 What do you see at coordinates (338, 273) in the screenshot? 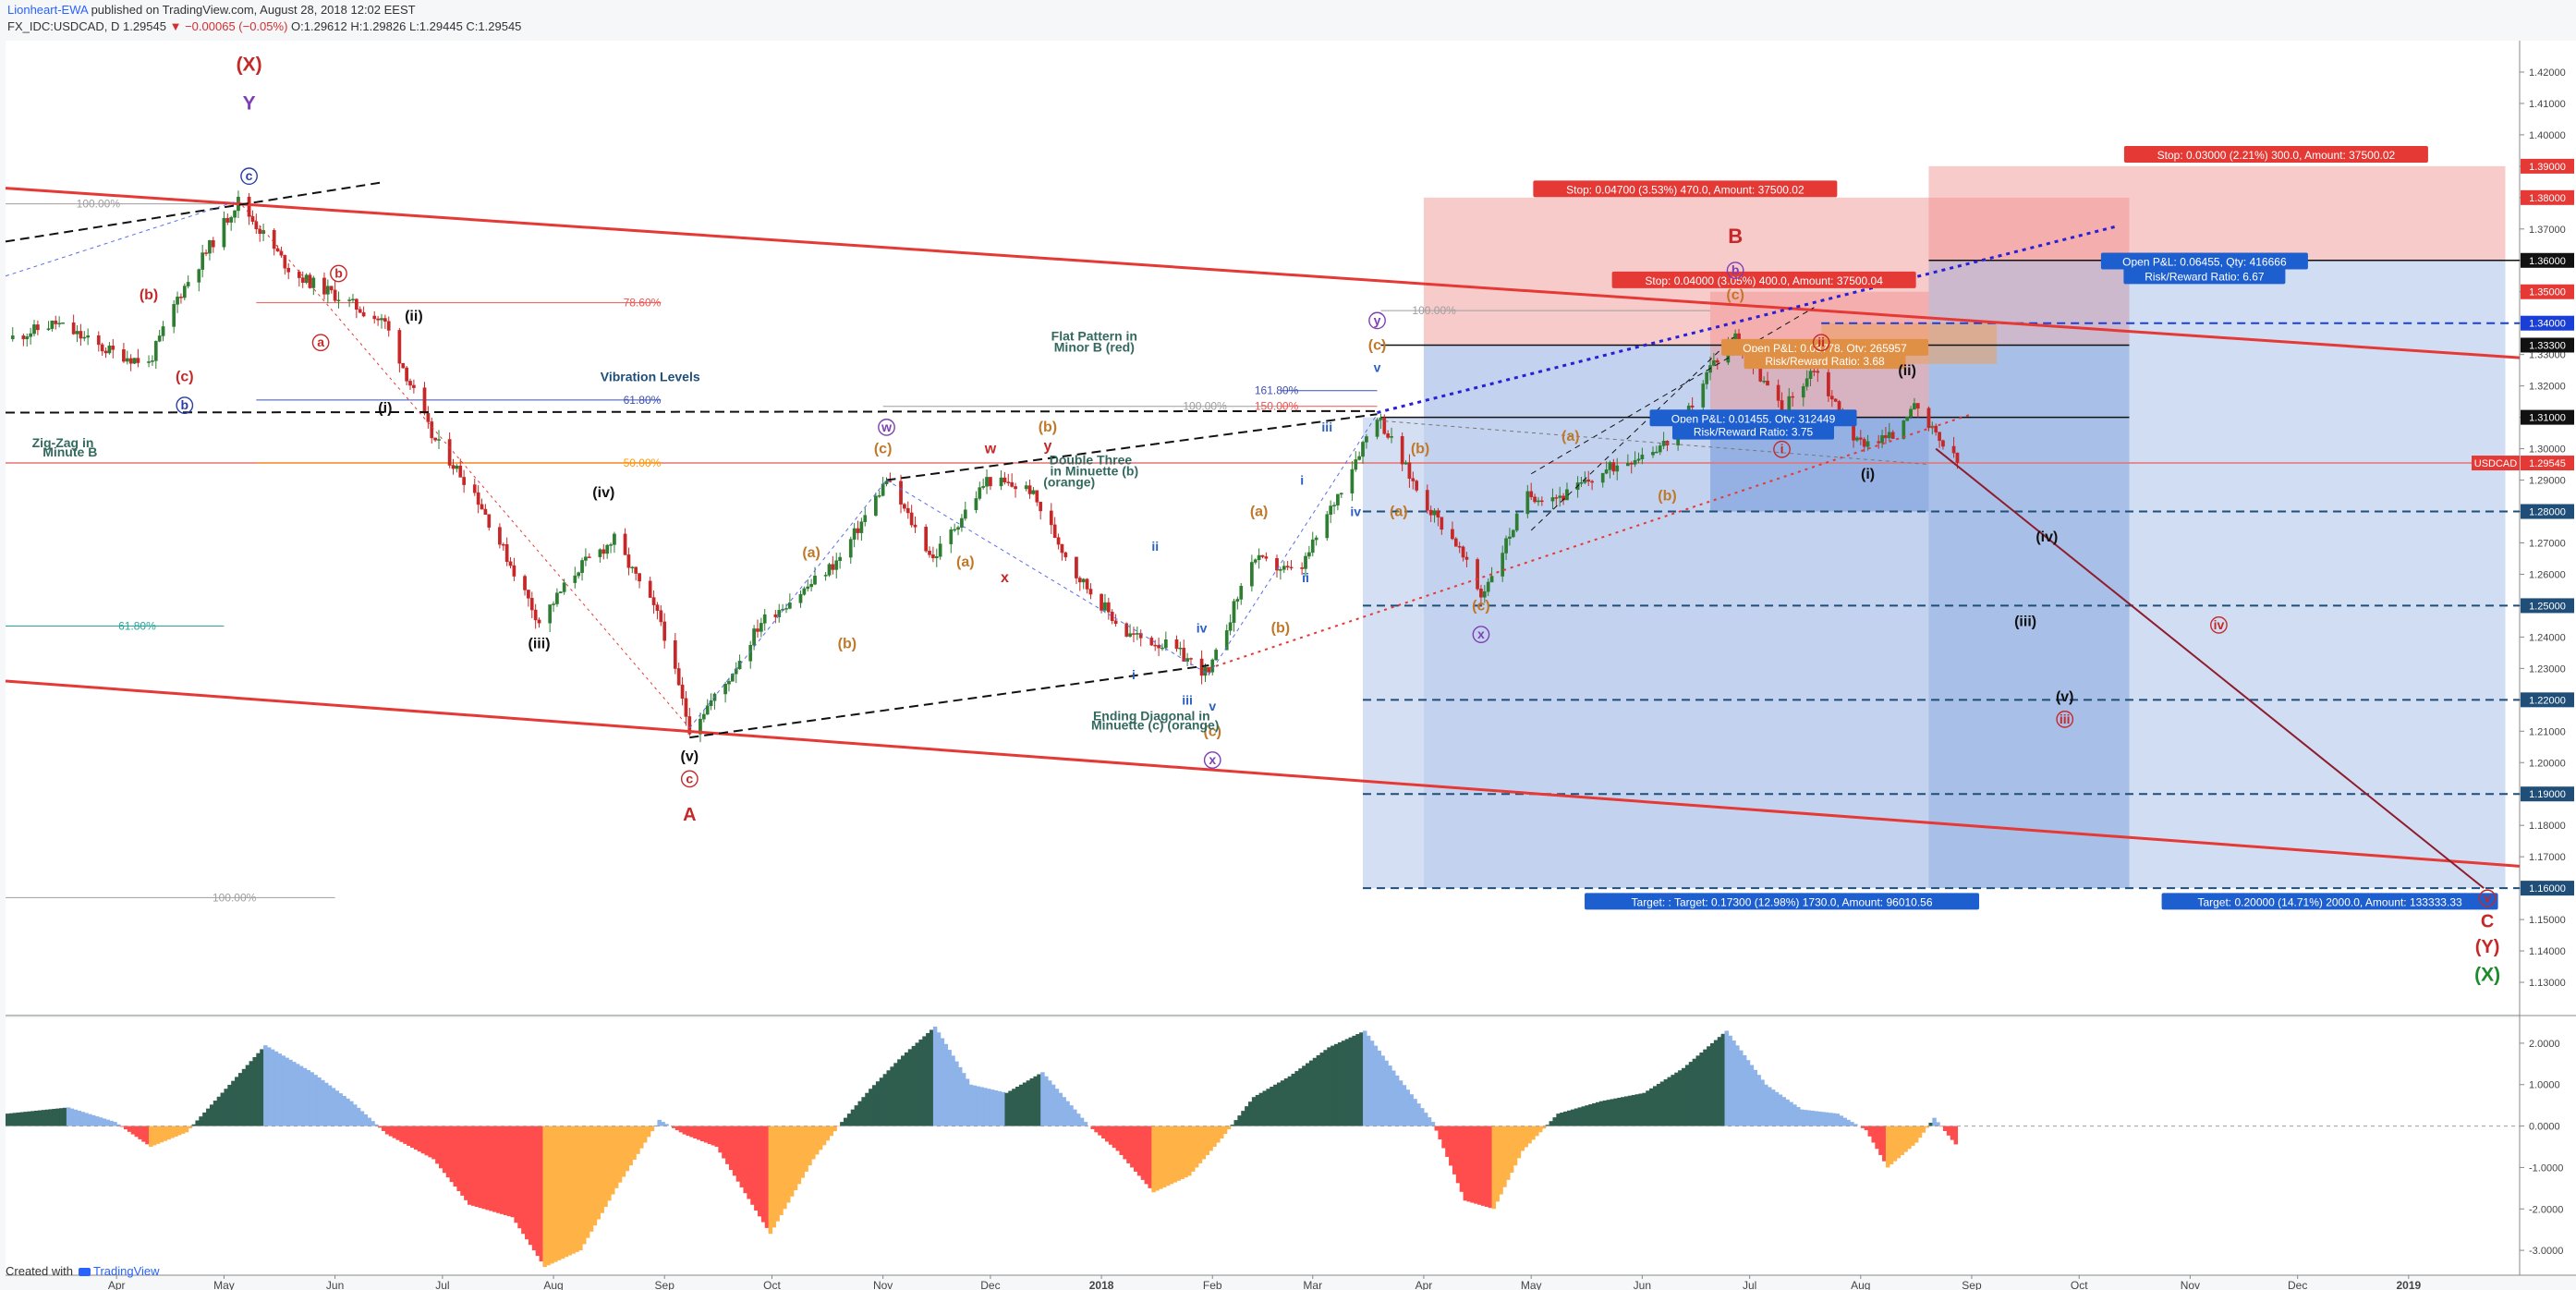
I see `wave-label: b` at bounding box center [338, 273].